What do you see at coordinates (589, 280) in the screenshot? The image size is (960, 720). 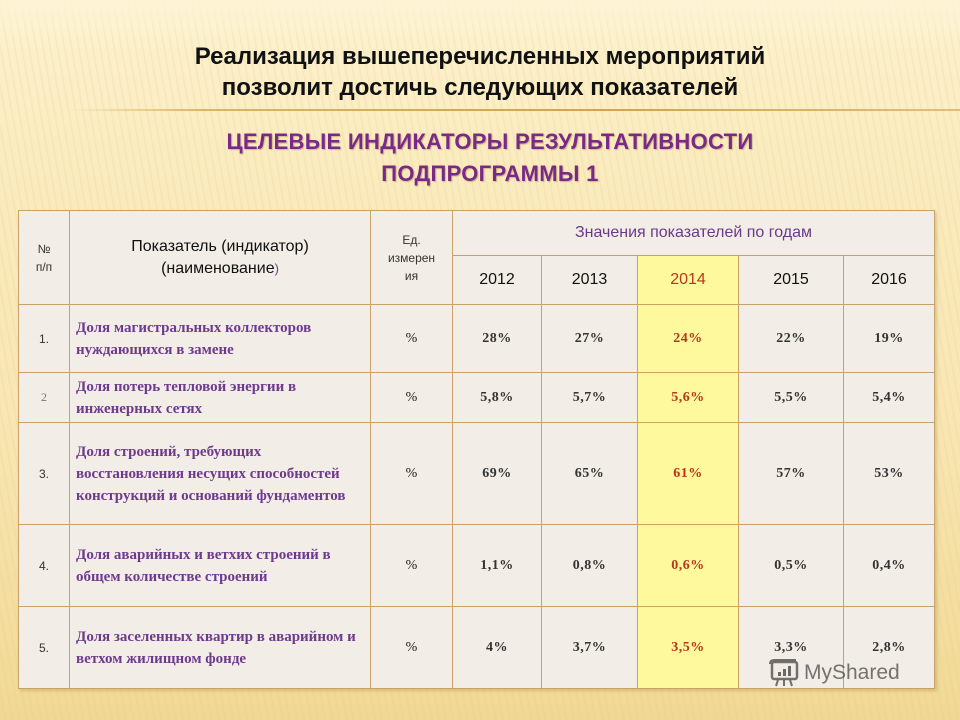 I see `header-year-2013: 2013` at bounding box center [589, 280].